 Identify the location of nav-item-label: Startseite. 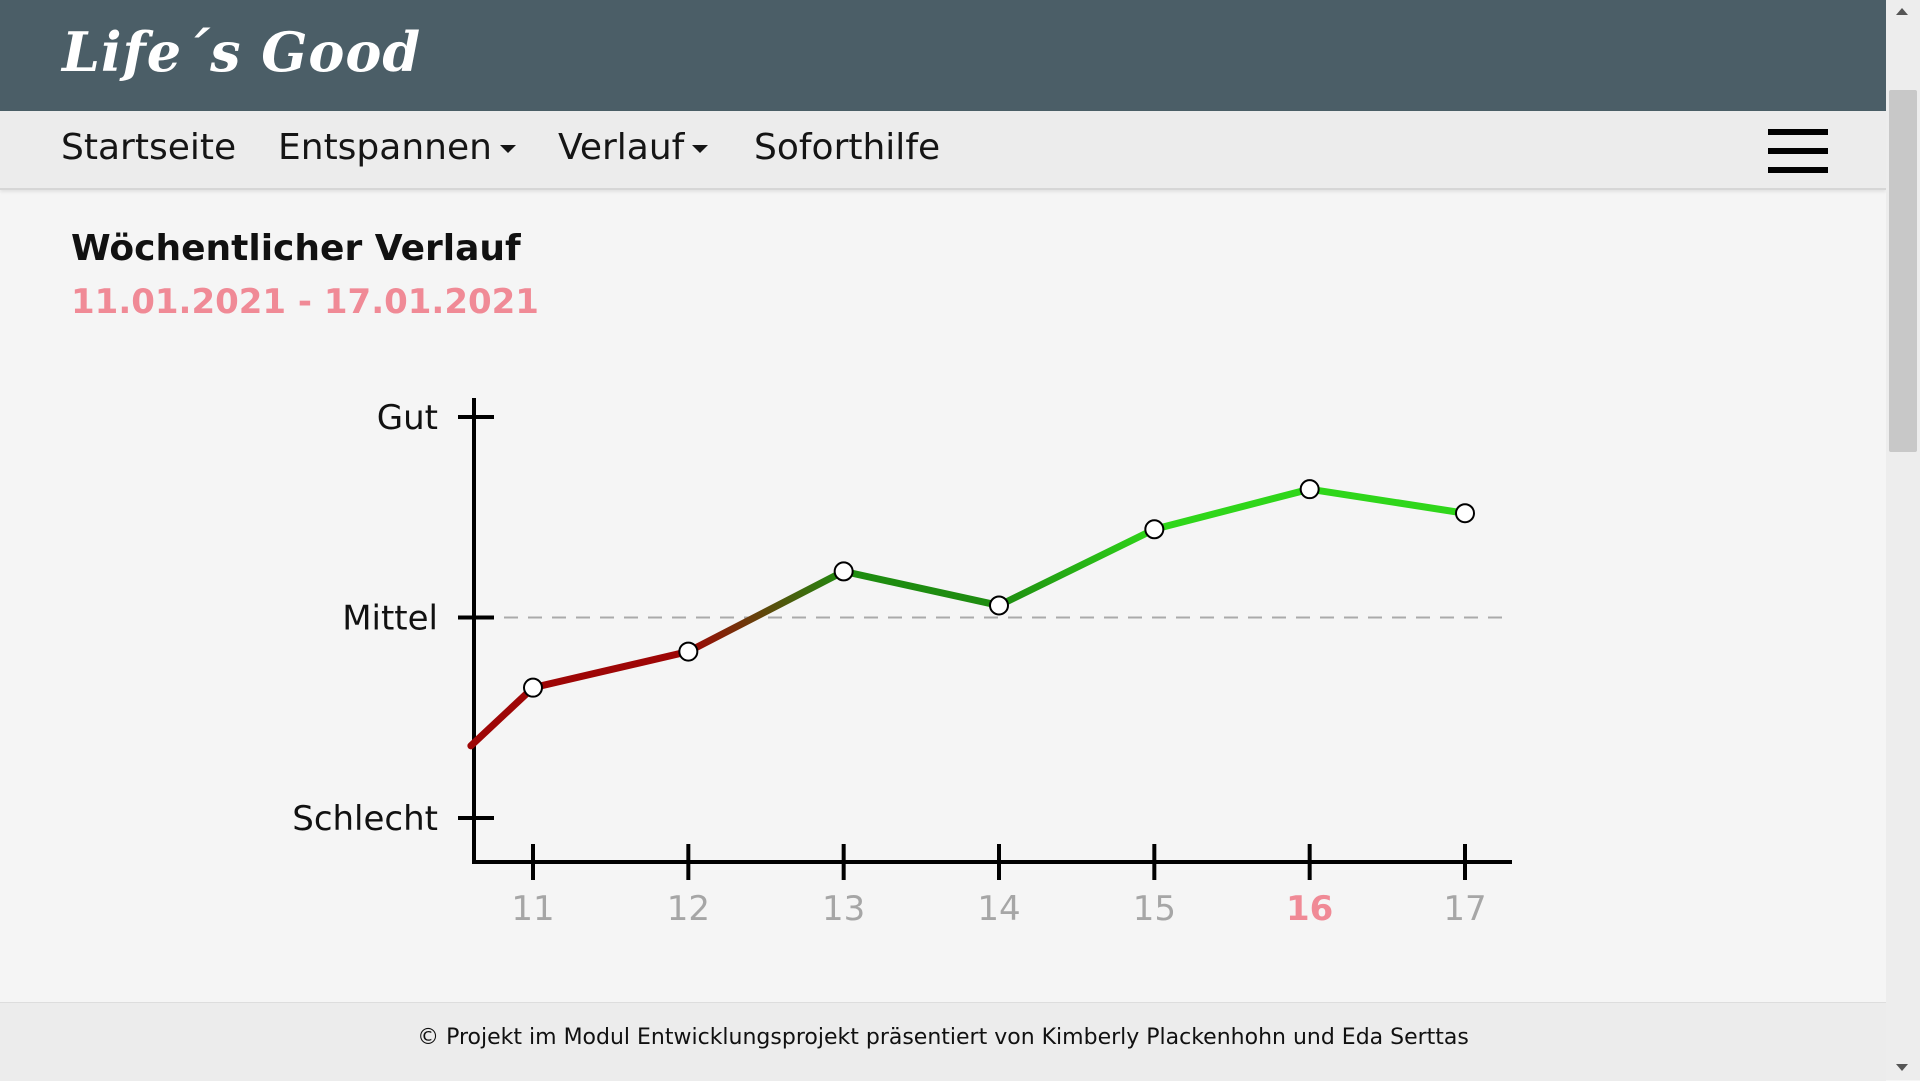
(149, 147).